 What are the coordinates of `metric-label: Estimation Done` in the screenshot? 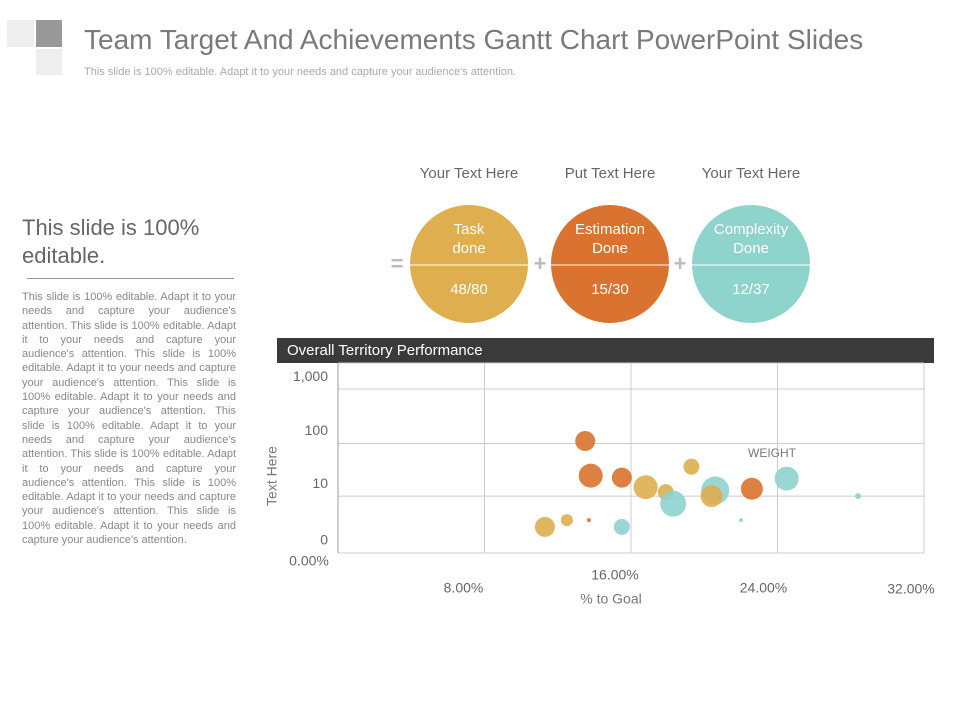 It's located at (610, 239).